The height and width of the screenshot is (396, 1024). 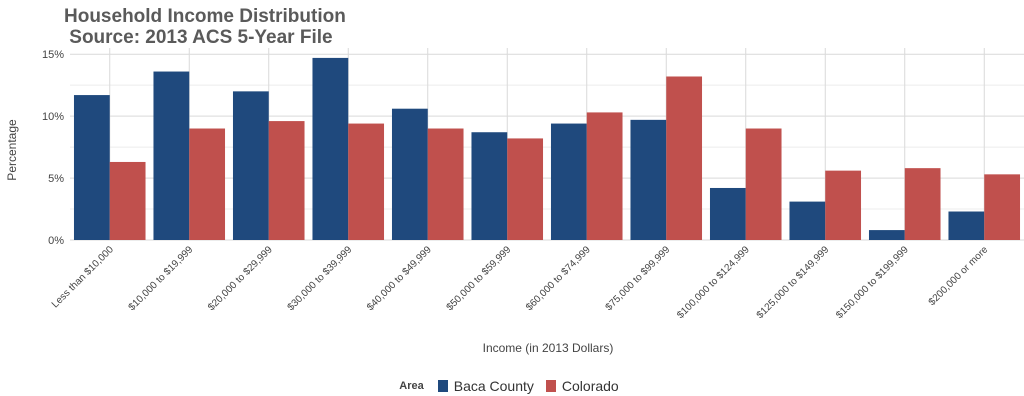 I want to click on legend-swatch-baca-county, so click(x=442, y=386).